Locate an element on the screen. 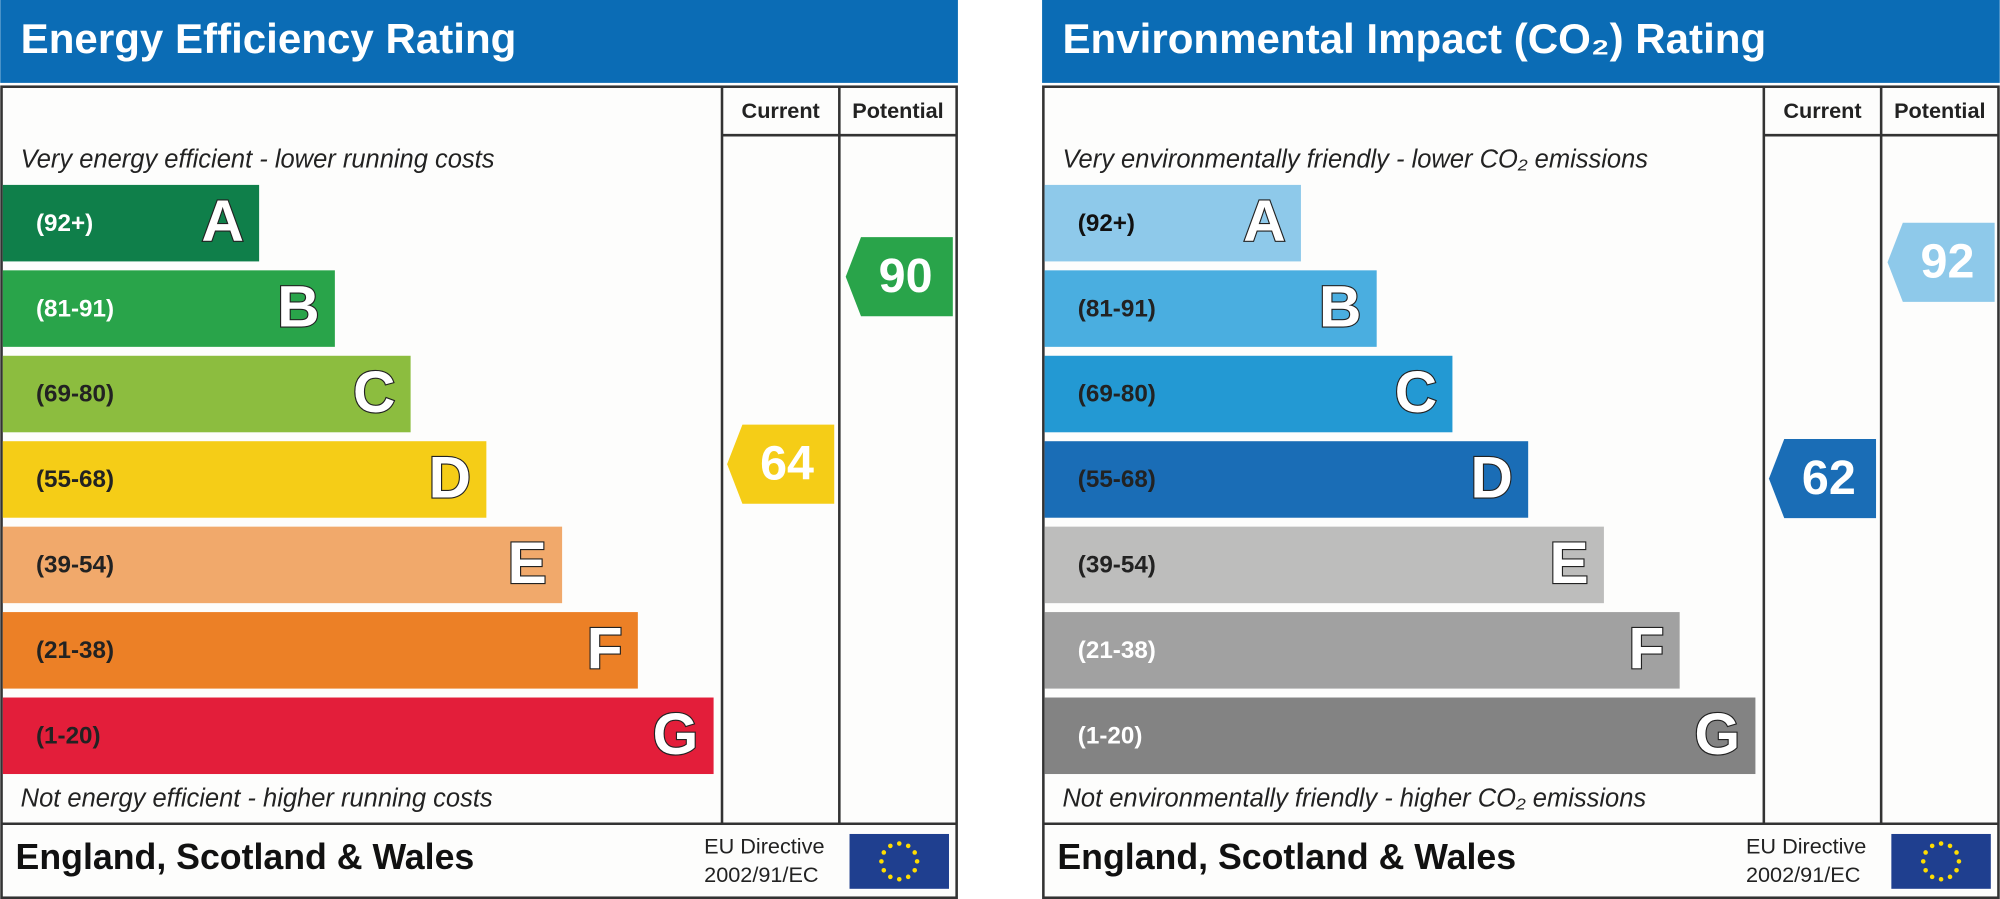  panel-title: Environmental Impact (CO₂) Rating is located at coordinates (1414, 38).